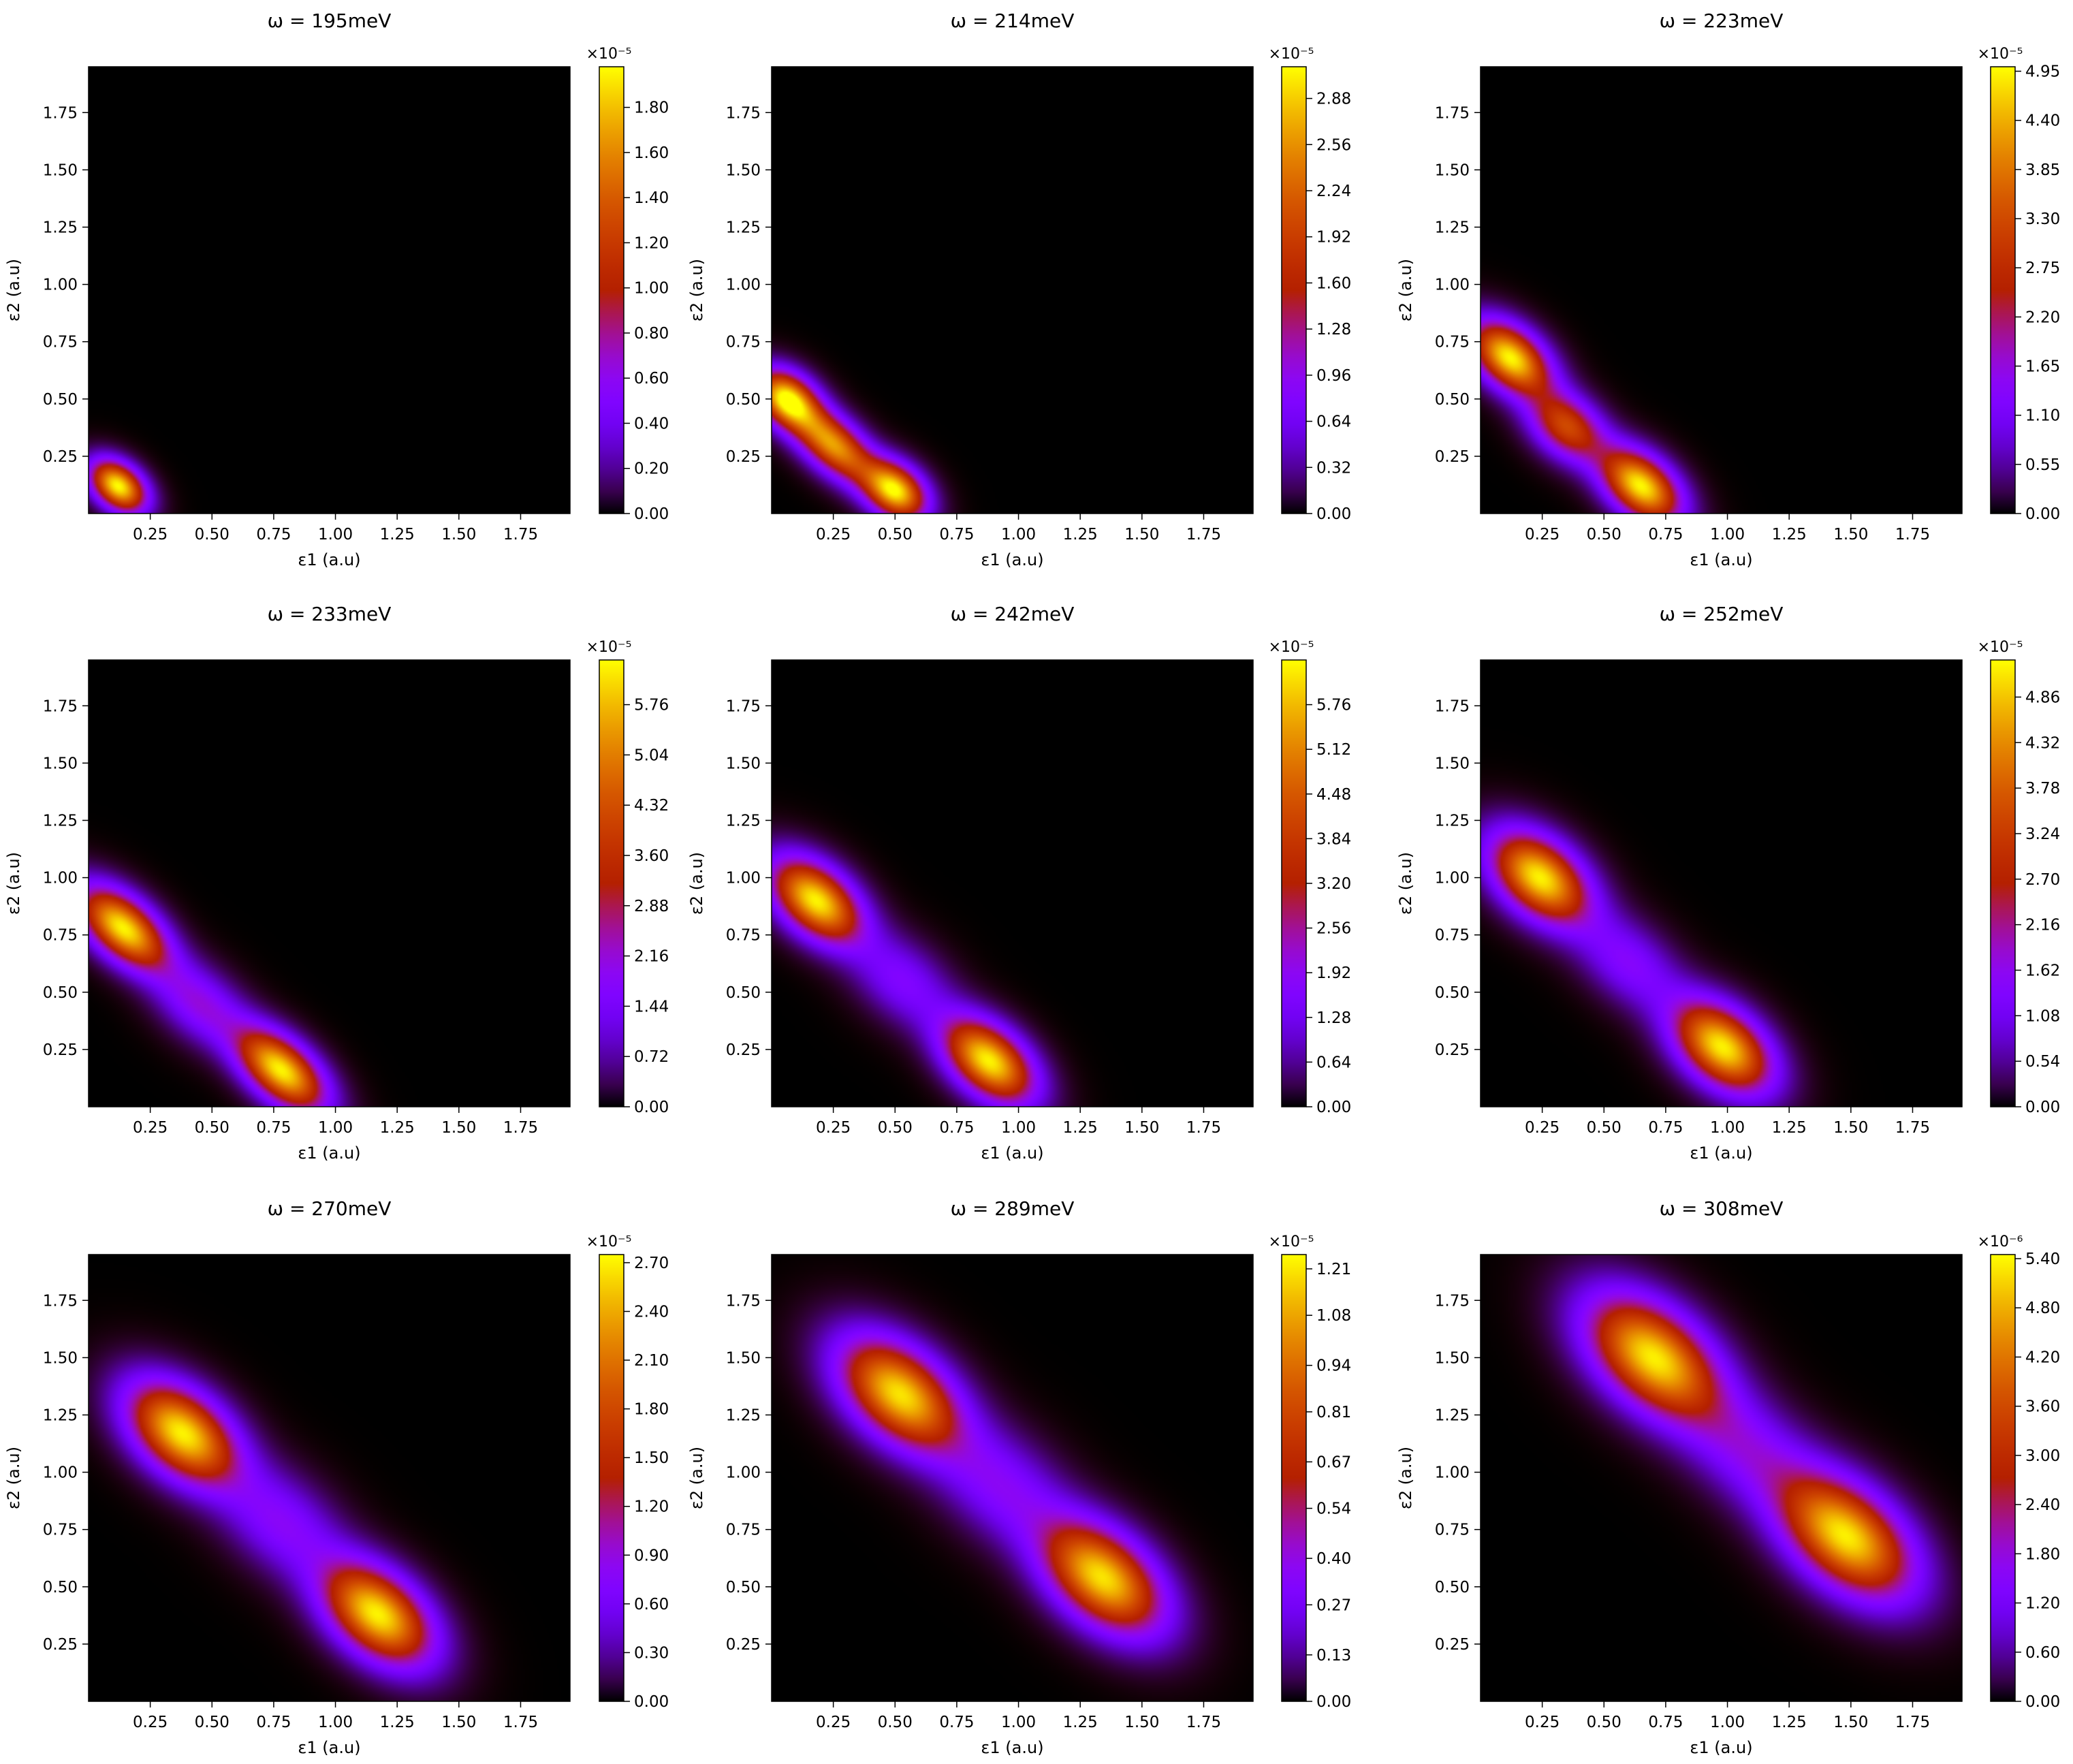  What do you see at coordinates (2042, 1259) in the screenshot?
I see `colorbar-tick-label: 5.40` at bounding box center [2042, 1259].